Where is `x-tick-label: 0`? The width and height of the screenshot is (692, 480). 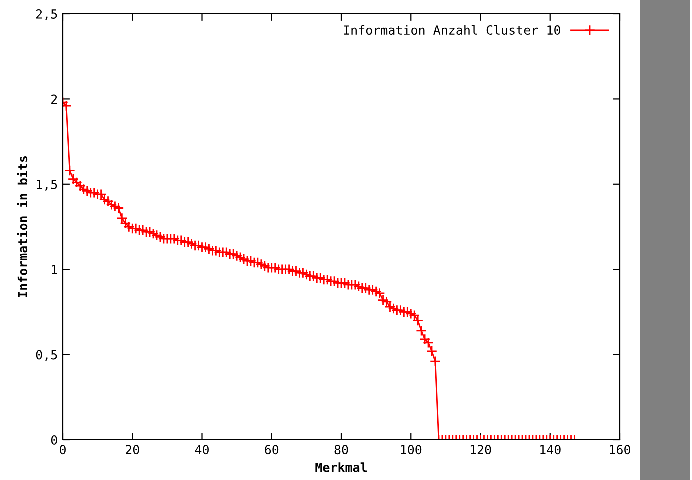
x-tick-label: 0 is located at coordinates (63, 450).